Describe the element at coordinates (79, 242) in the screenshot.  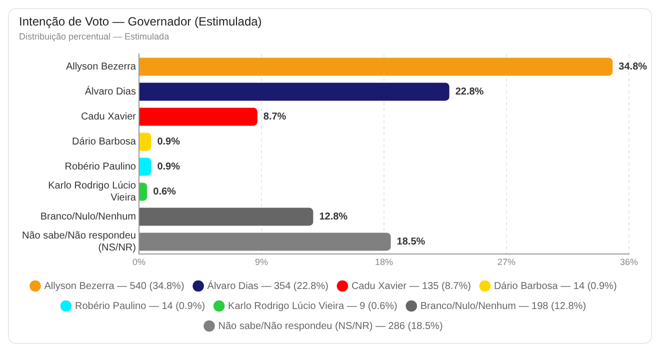
I see `y-tick-label: Não sabe/Não respondeu (NS/NR)` at that location.